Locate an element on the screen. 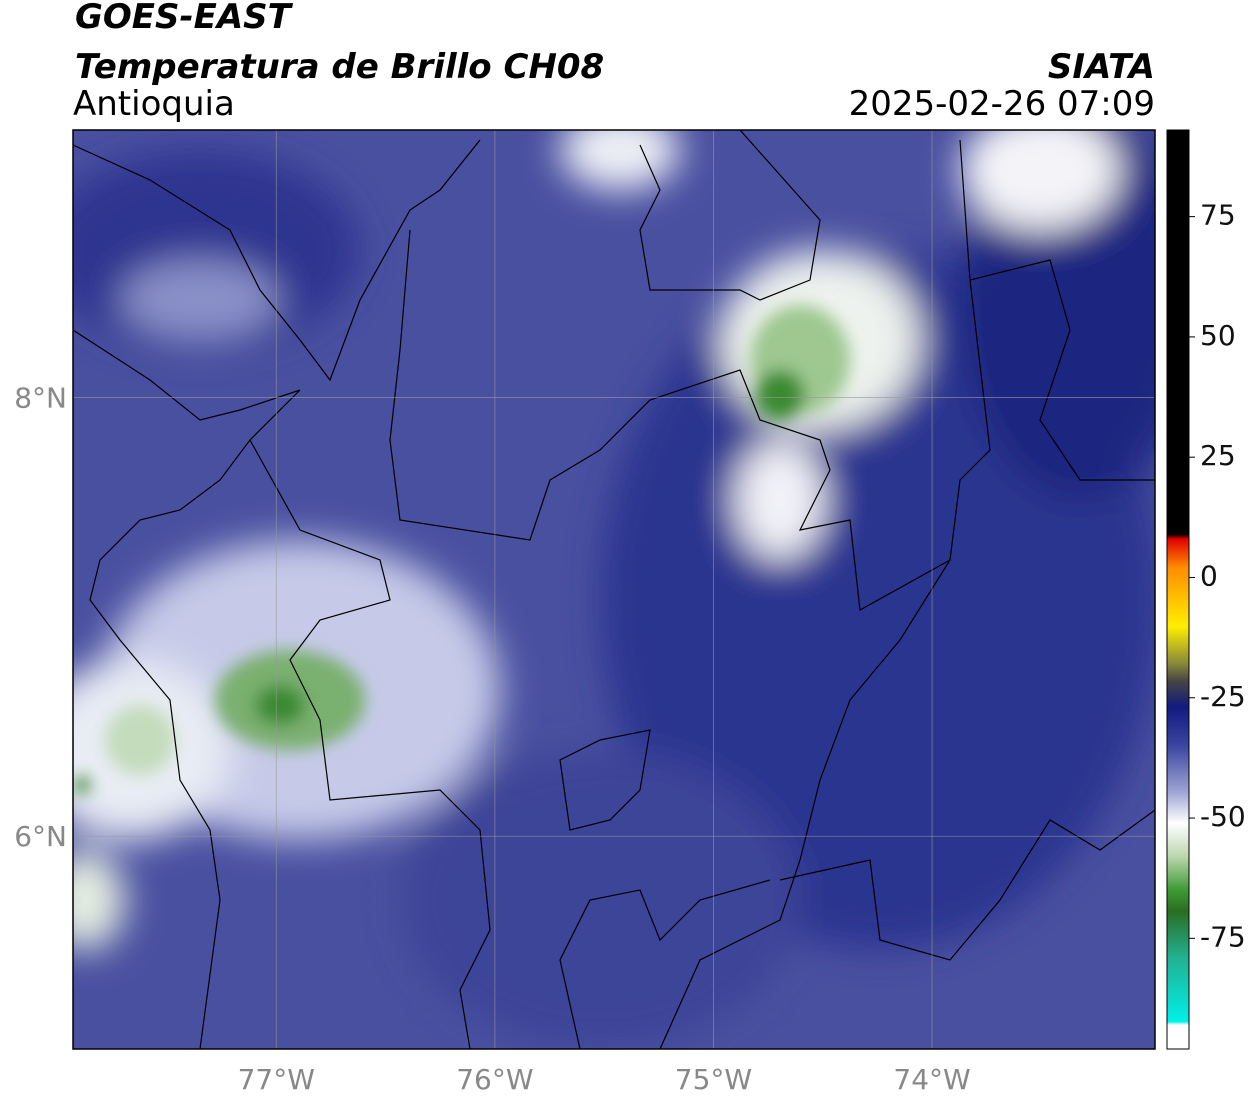 Image resolution: width=1252 pixels, height=1099 pixels. region: Antioquia is located at coordinates (154, 104).